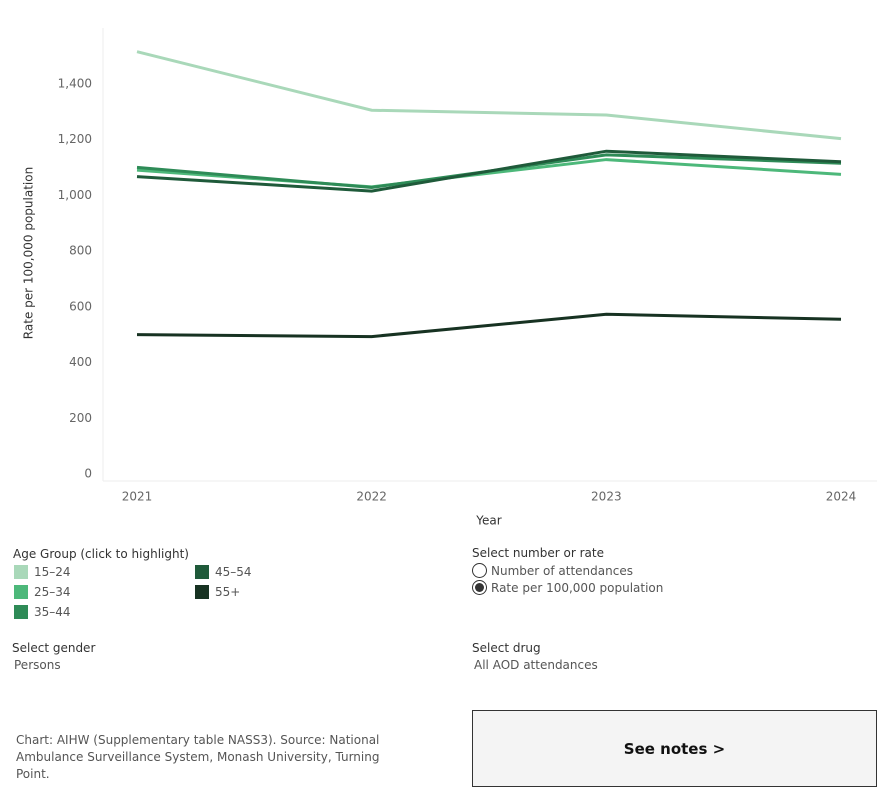 The height and width of the screenshot is (800, 890). I want to click on y-tick-label: 200, so click(80, 418).